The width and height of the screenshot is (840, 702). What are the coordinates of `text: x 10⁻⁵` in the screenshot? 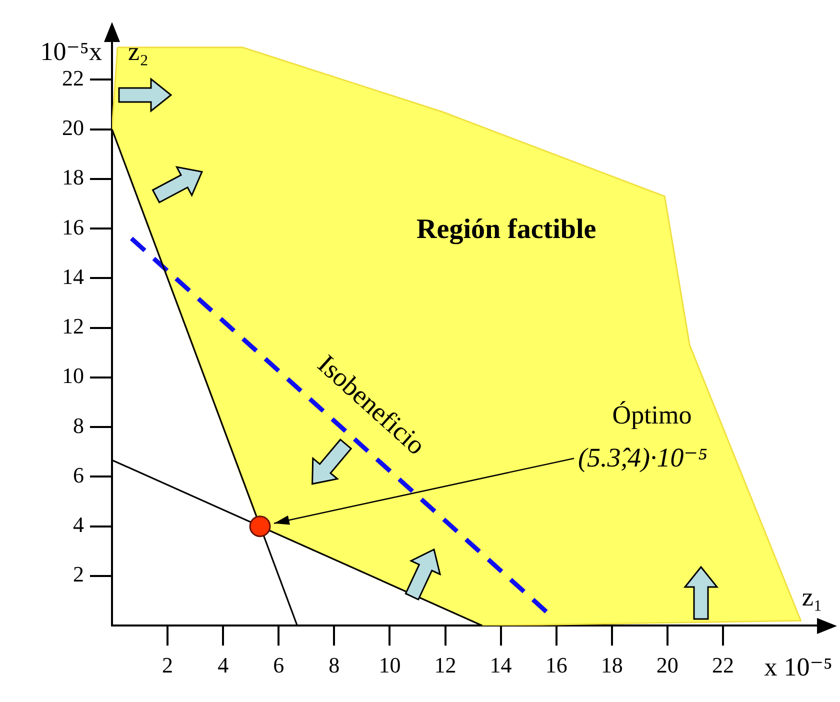 It's located at (798, 667).